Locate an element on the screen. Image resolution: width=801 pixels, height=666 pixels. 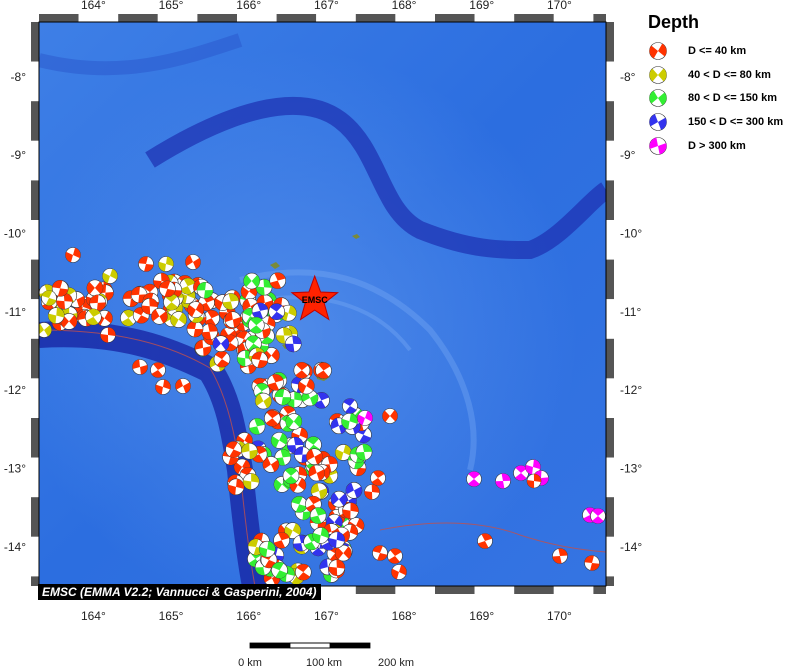
legend-item-40-80: 40 < D <= 80 km is located at coordinates (723, 75).